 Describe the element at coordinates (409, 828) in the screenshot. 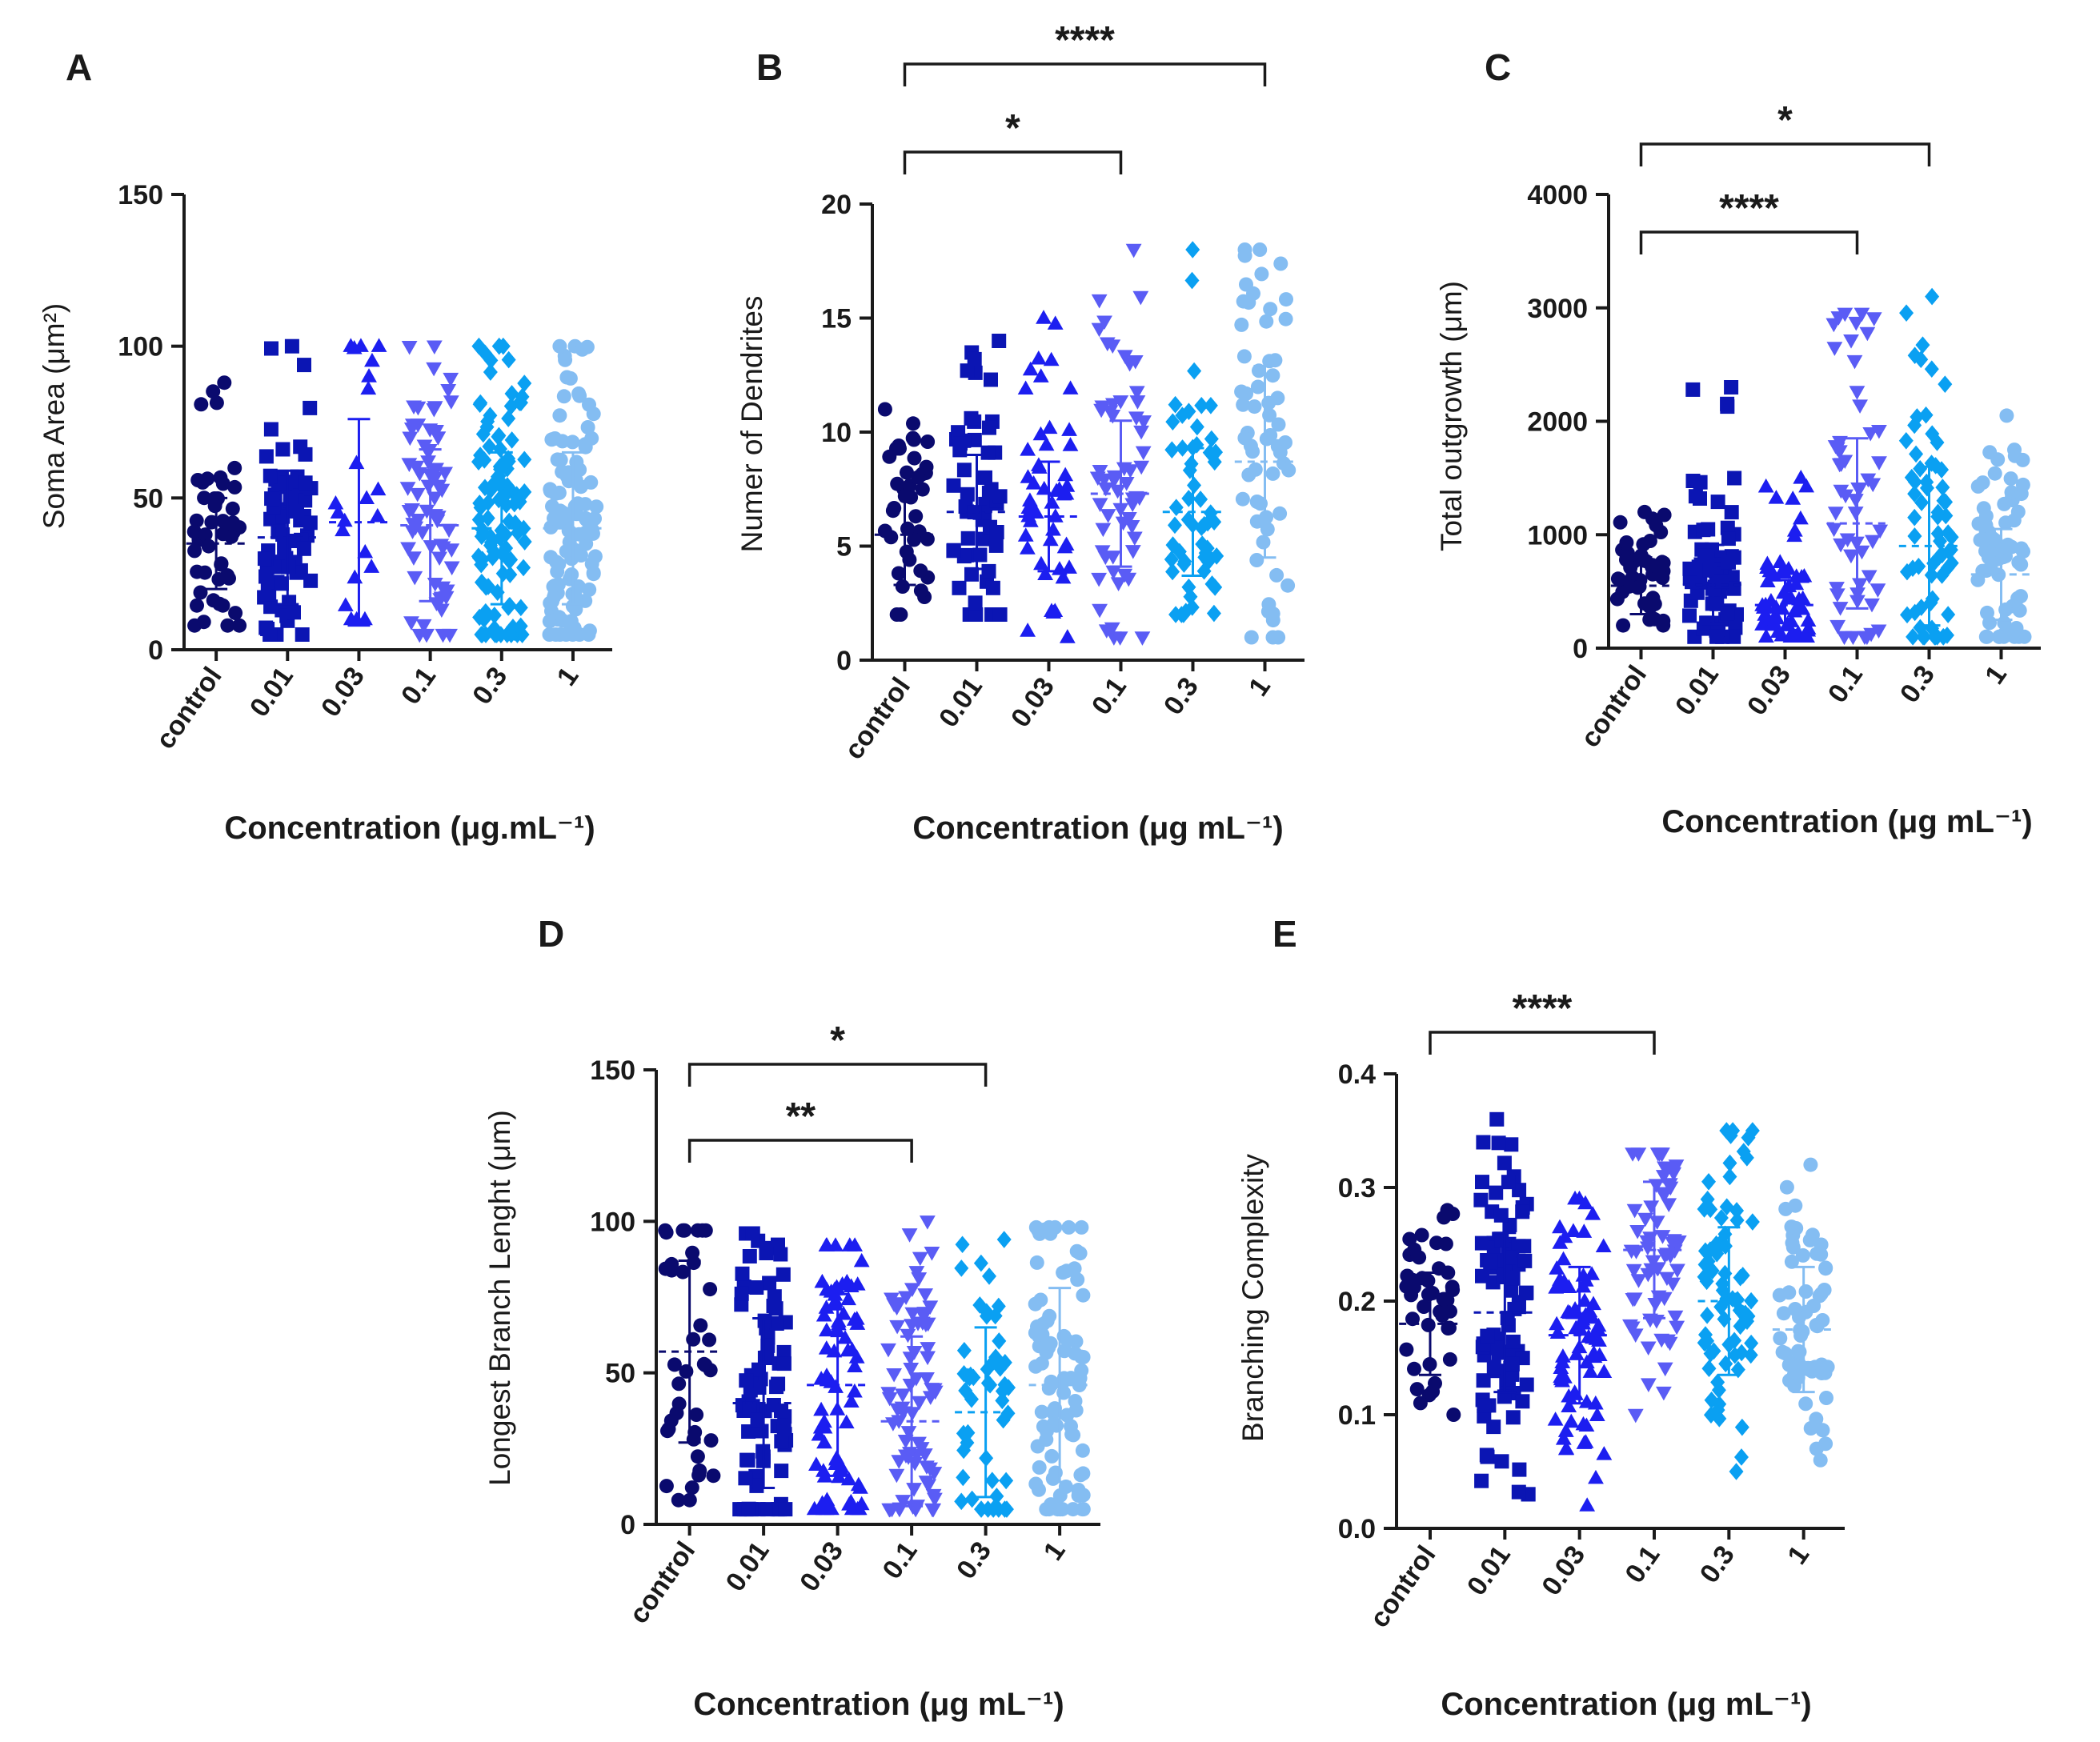

I see `panel-a-x-axis-label: Concentration (μg.mL⁻¹)` at that location.